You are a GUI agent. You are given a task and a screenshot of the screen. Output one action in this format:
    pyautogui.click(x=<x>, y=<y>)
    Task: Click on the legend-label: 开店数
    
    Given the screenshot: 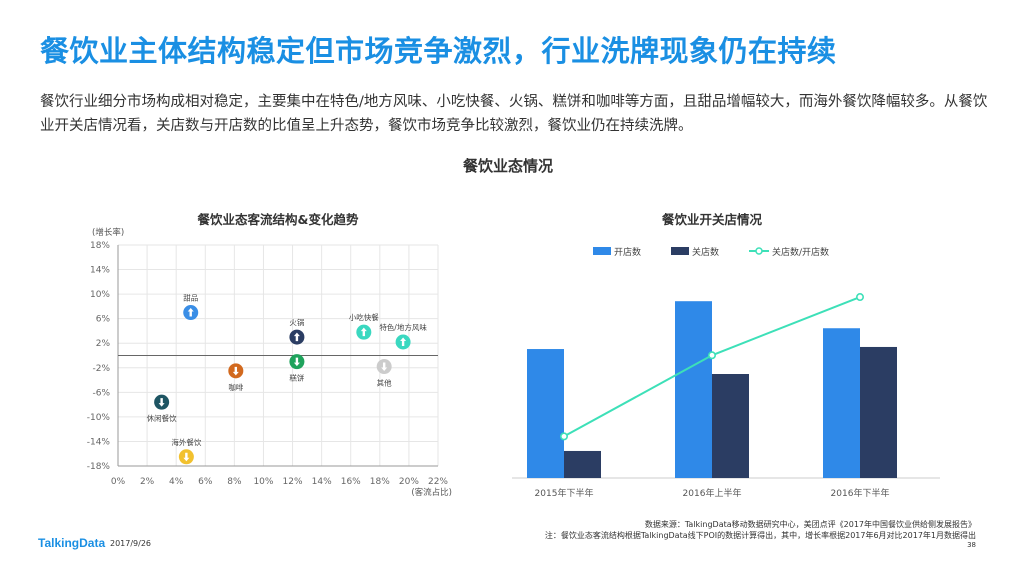 What is the action you would take?
    pyautogui.click(x=627, y=252)
    